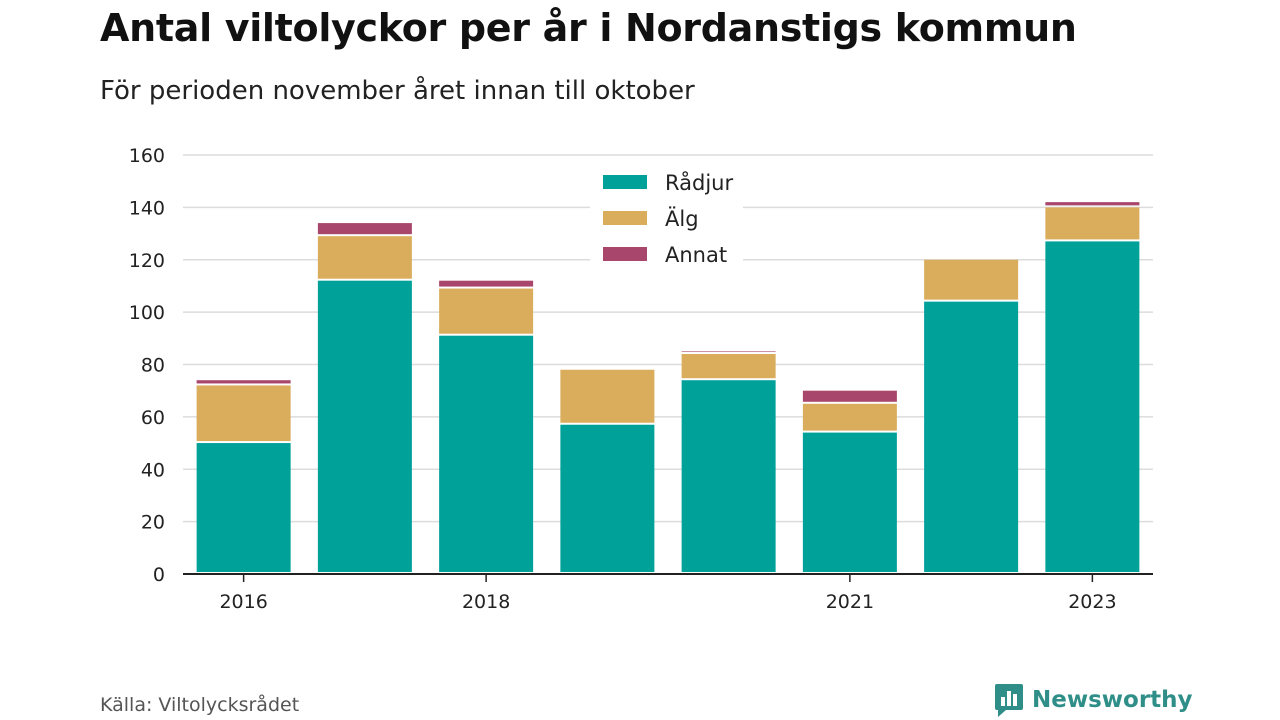 Image resolution: width=1280 pixels, height=720 pixels. What do you see at coordinates (243, 507) in the screenshot?
I see `bar-rådjur-2016` at bounding box center [243, 507].